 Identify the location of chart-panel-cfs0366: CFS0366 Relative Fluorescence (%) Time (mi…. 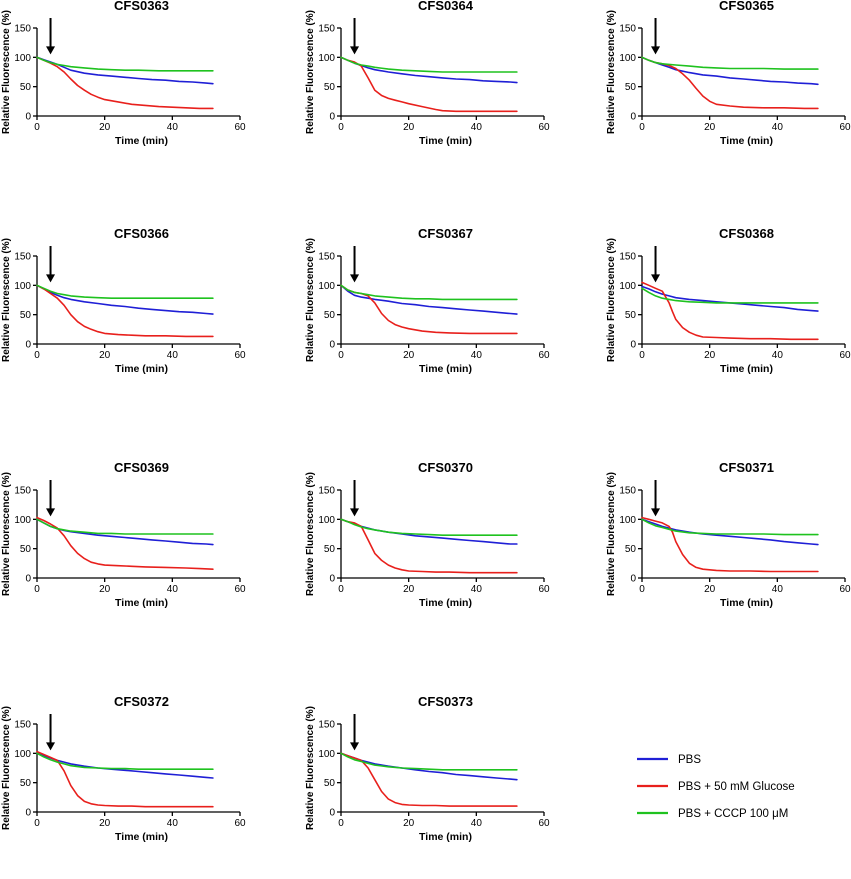
(123, 300).